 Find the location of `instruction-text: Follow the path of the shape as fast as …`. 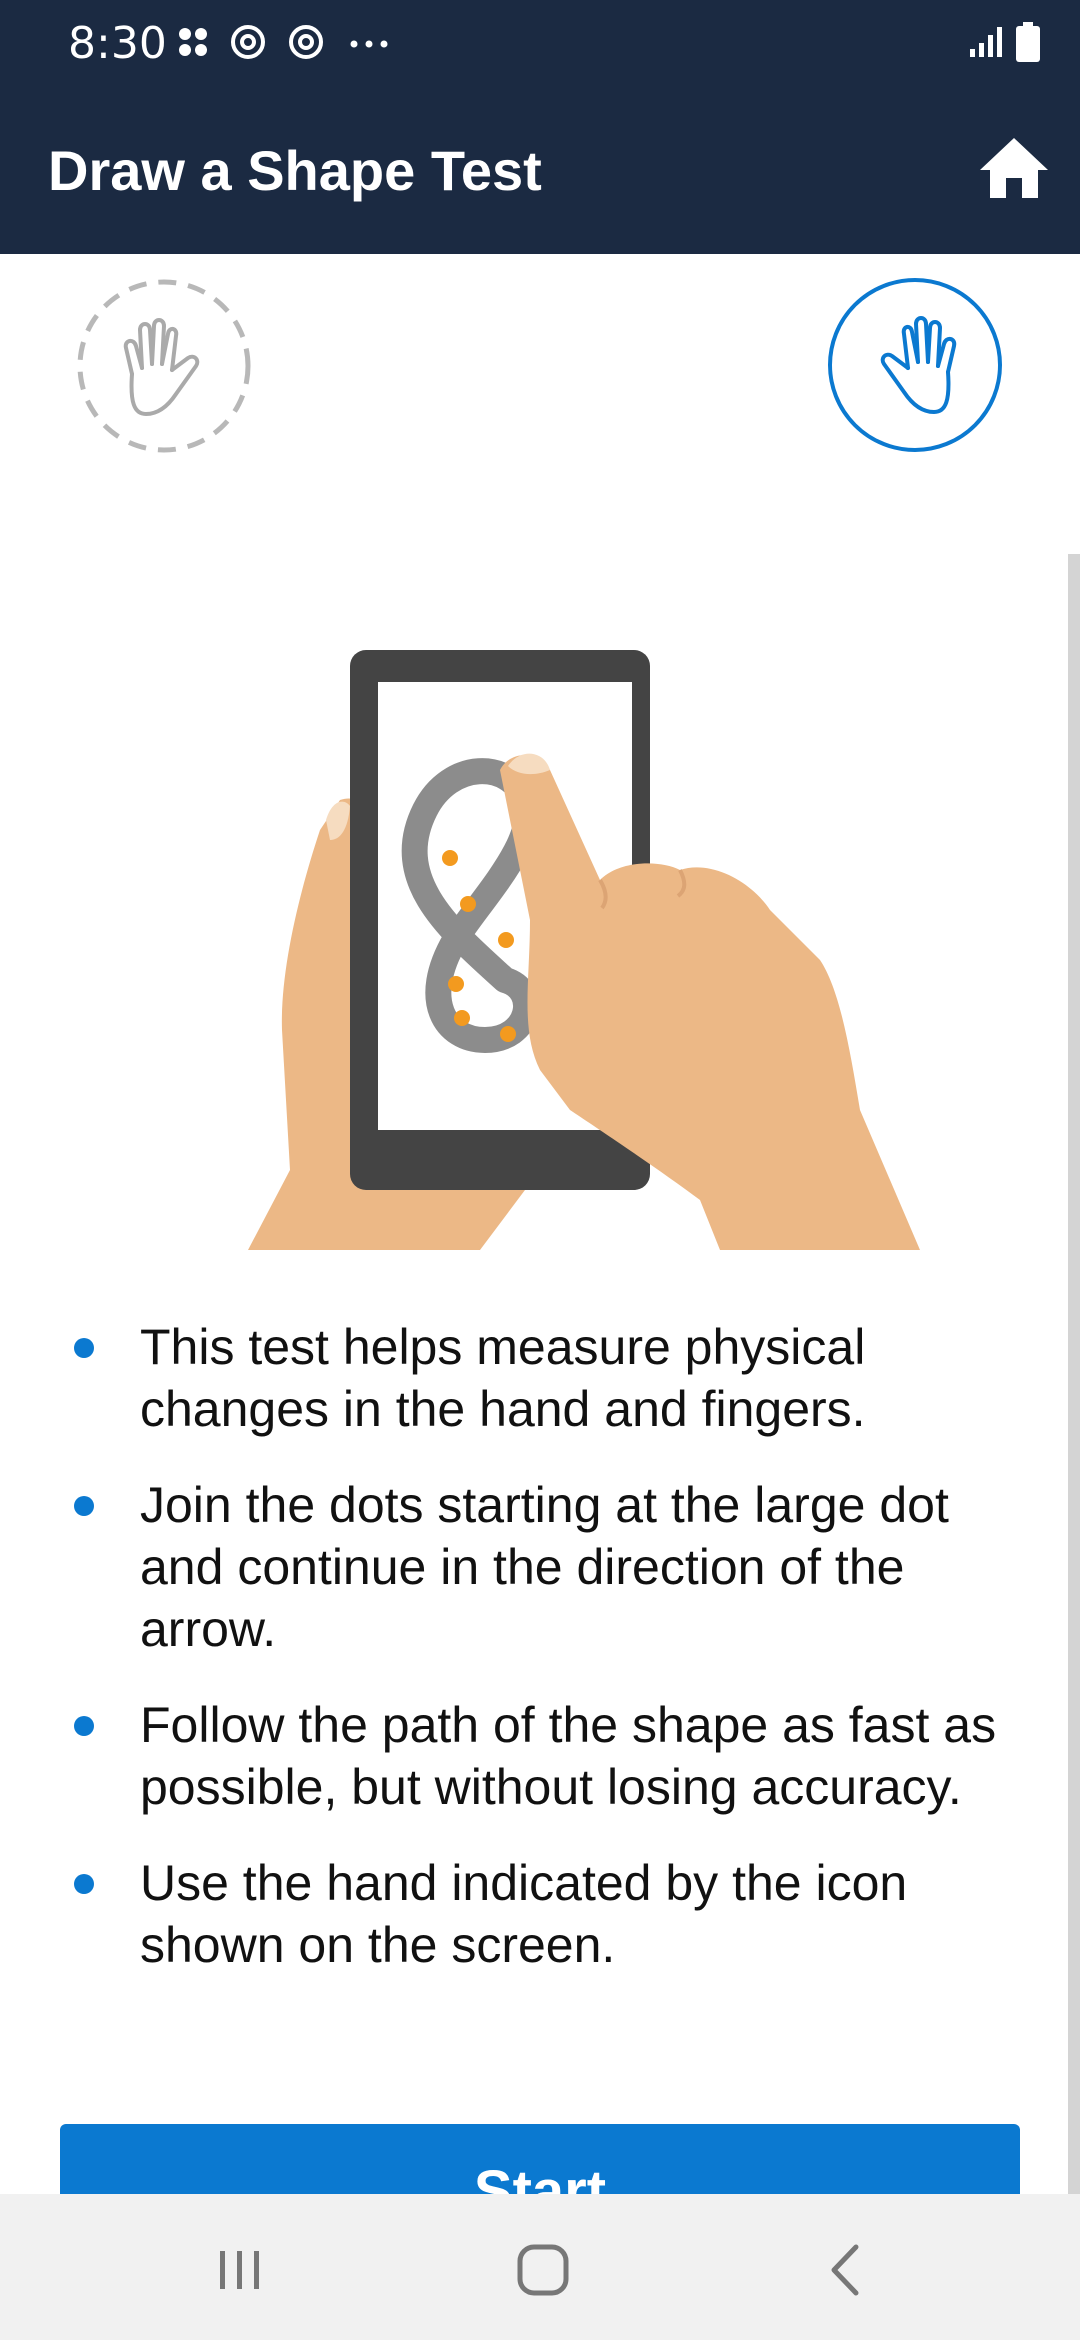

instruction-text: Follow the path of the shape as fast as … is located at coordinates (568, 1756).